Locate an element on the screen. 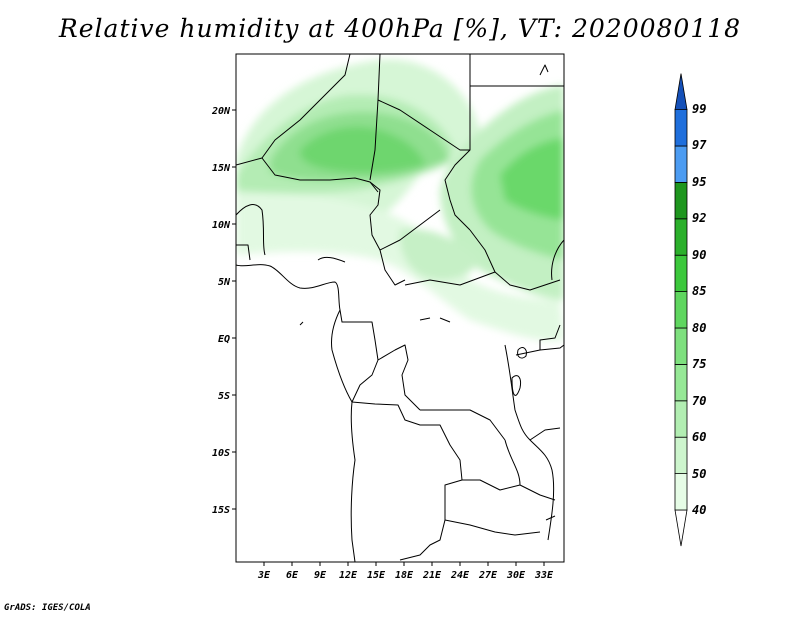 This screenshot has height=618, width=800. colorbar-label: 97 is located at coordinates (699, 145).